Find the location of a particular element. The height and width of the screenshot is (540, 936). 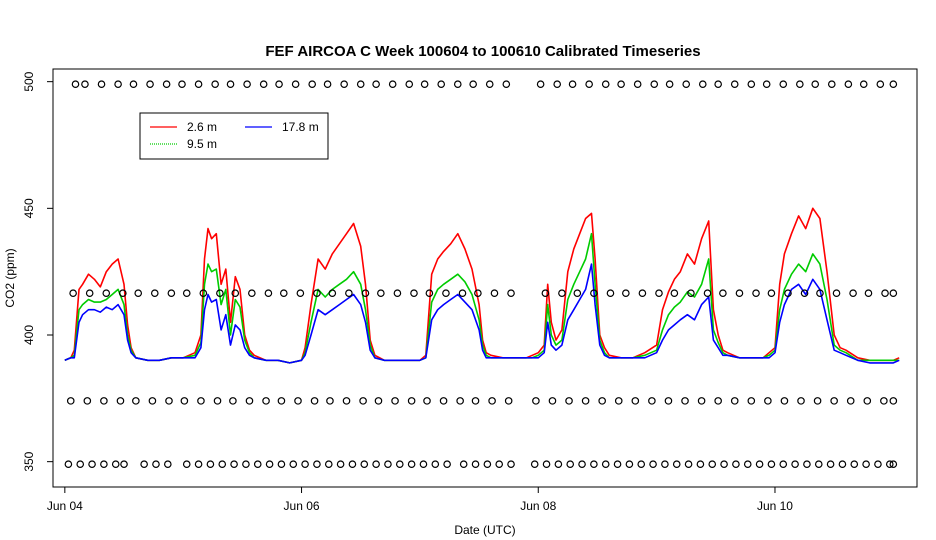

x-tick-label-3: Jun 10 is located at coordinates (775, 506).